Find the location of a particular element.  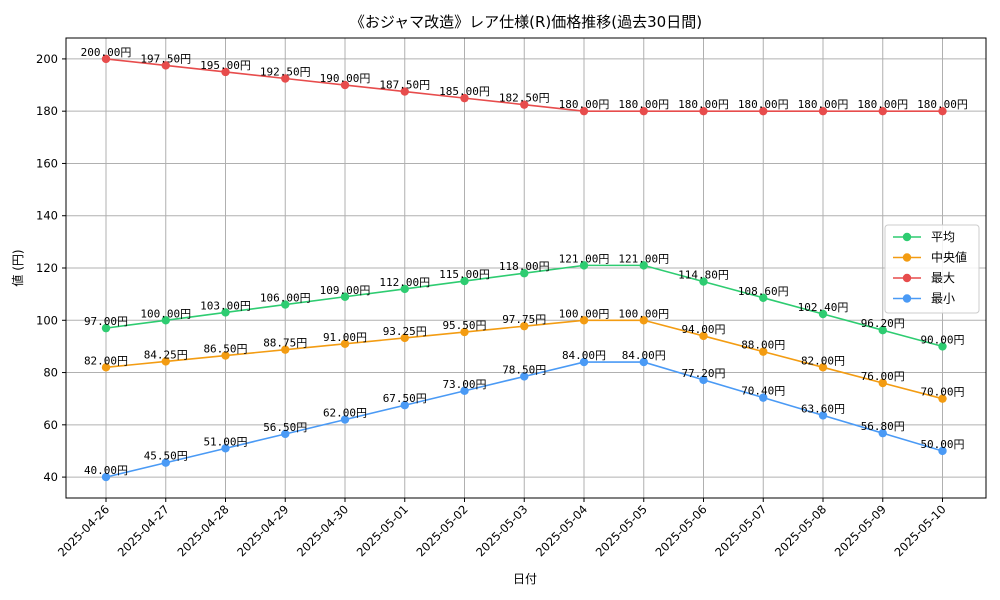

x-tick-label: 2025-05-03 is located at coordinates (501, 530).